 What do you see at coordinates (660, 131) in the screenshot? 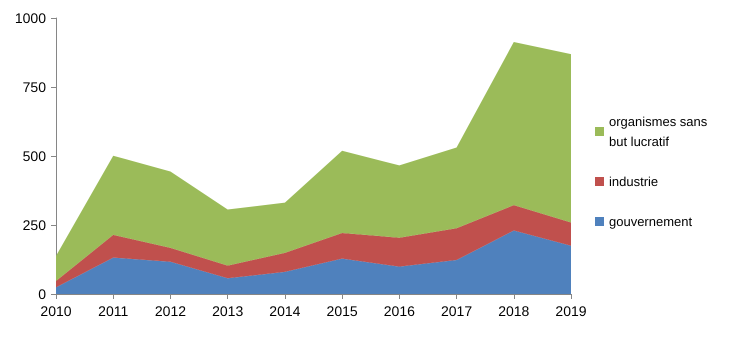
I see `legend-label: organismes sans but lucratif` at bounding box center [660, 131].